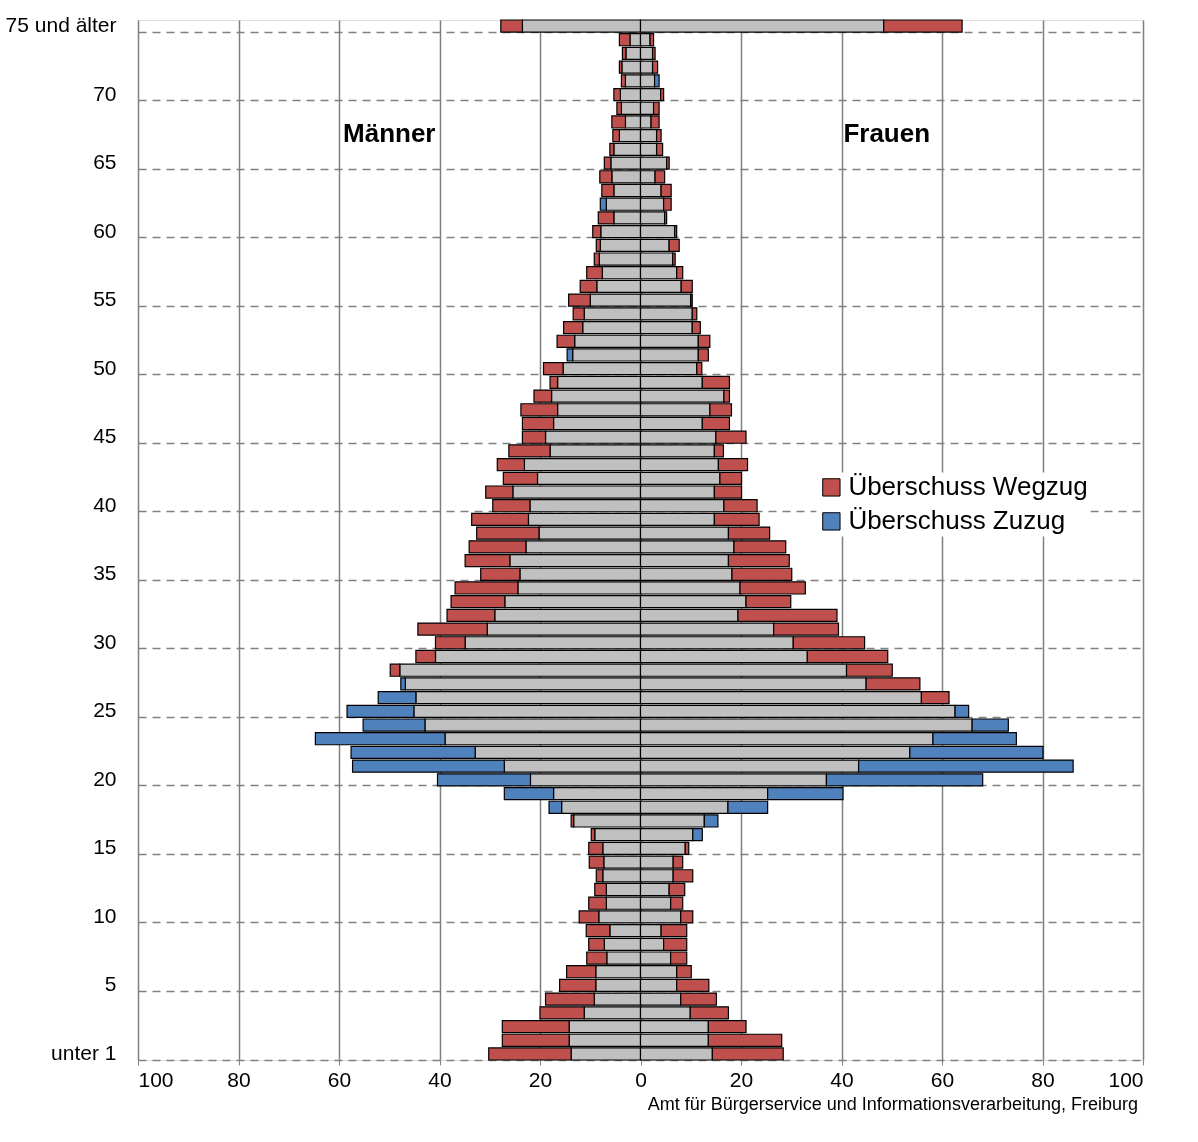  What do you see at coordinates (105, 162) in the screenshot?
I see `y-tick-label: 65` at bounding box center [105, 162].